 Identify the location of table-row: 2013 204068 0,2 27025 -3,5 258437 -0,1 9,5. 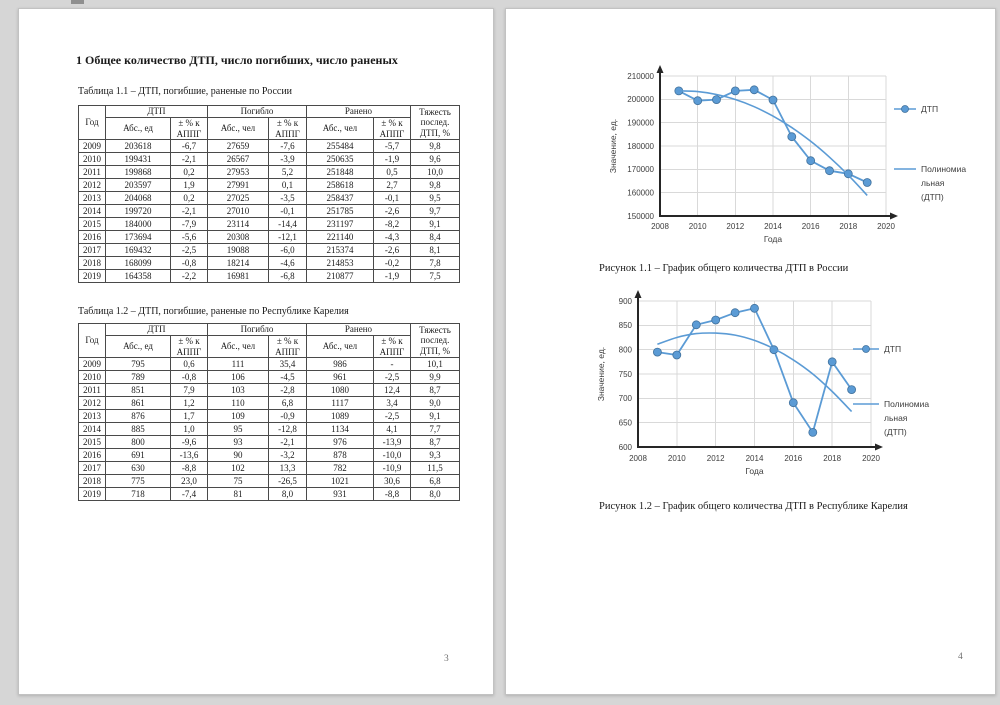
(269, 198).